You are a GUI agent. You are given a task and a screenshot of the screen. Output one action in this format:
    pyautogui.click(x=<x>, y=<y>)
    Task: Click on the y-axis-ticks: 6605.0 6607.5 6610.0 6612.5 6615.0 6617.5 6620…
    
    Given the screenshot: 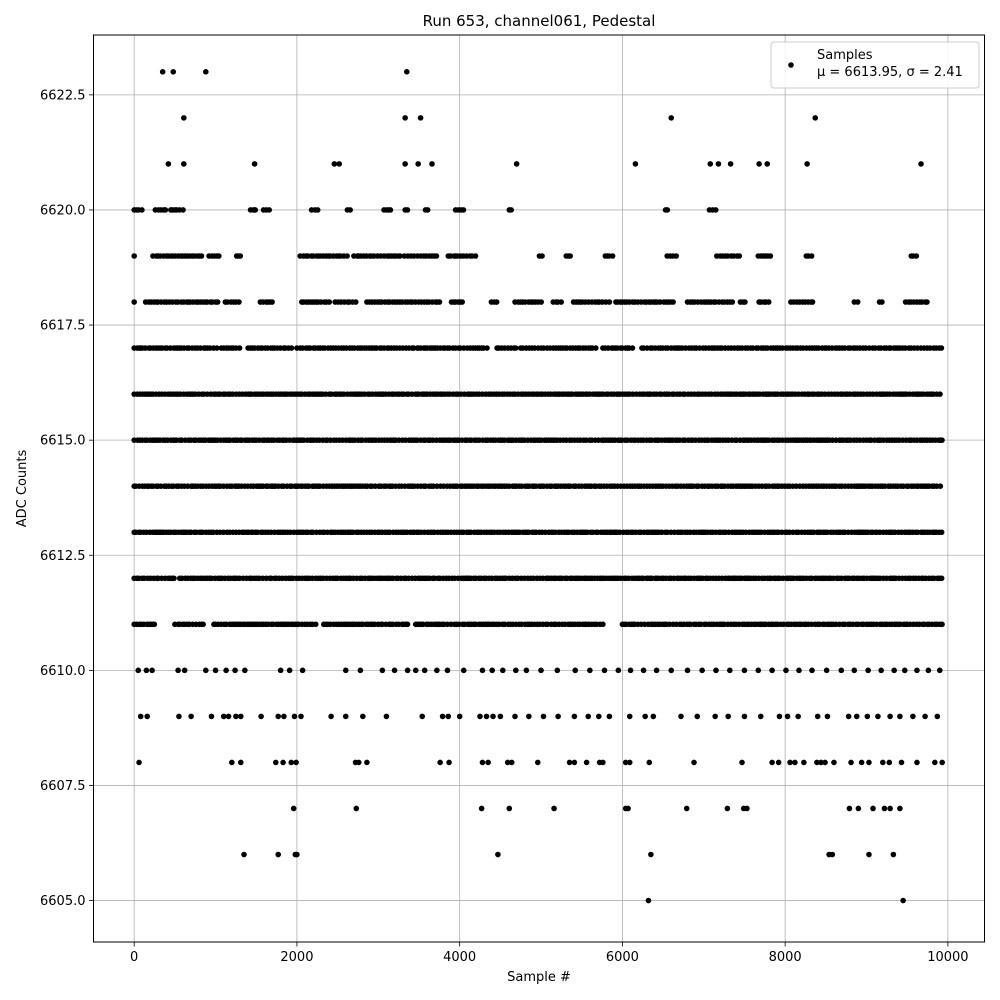 What is the action you would take?
    pyautogui.click(x=67, y=498)
    